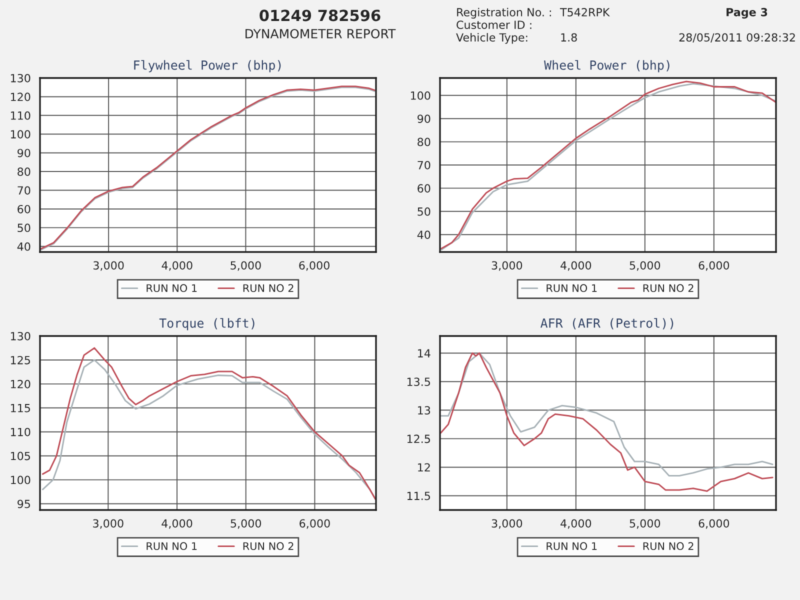 Image resolution: width=800 pixels, height=600 pixels. Describe the element at coordinates (747, 13) in the screenshot. I see `text: Page 3` at that location.